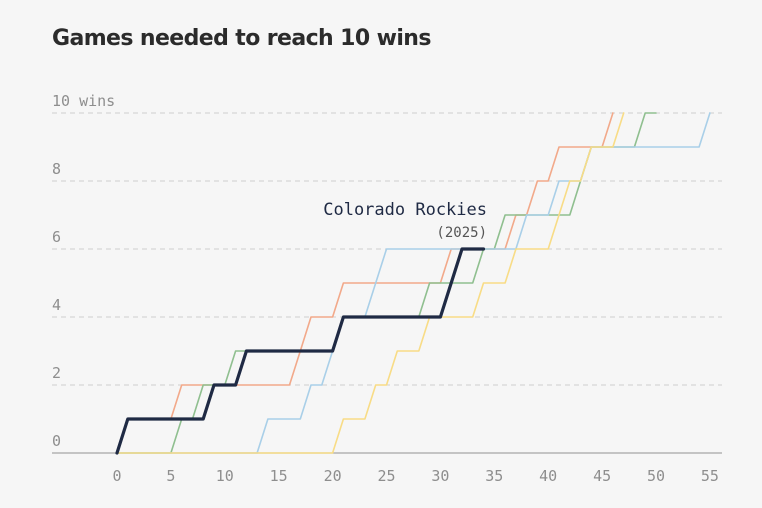  I want to click on x-tick-label: 10, so click(225, 476).